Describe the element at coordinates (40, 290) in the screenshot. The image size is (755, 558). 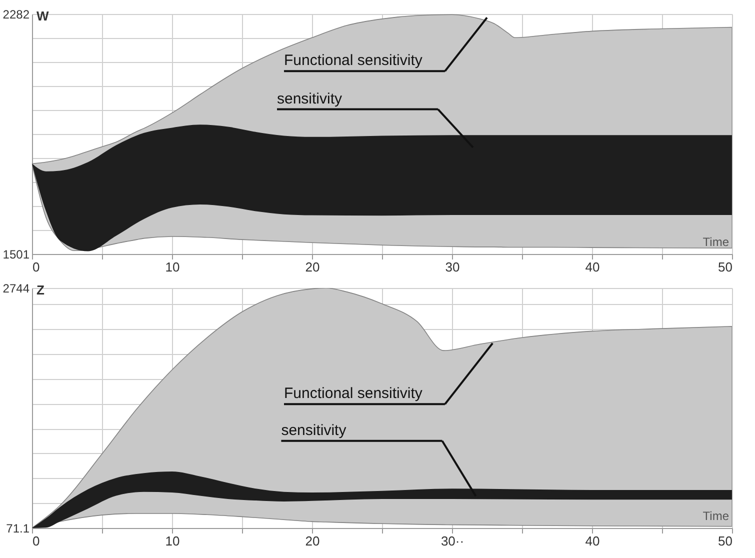
I see `y-axis-title: Z` at that location.